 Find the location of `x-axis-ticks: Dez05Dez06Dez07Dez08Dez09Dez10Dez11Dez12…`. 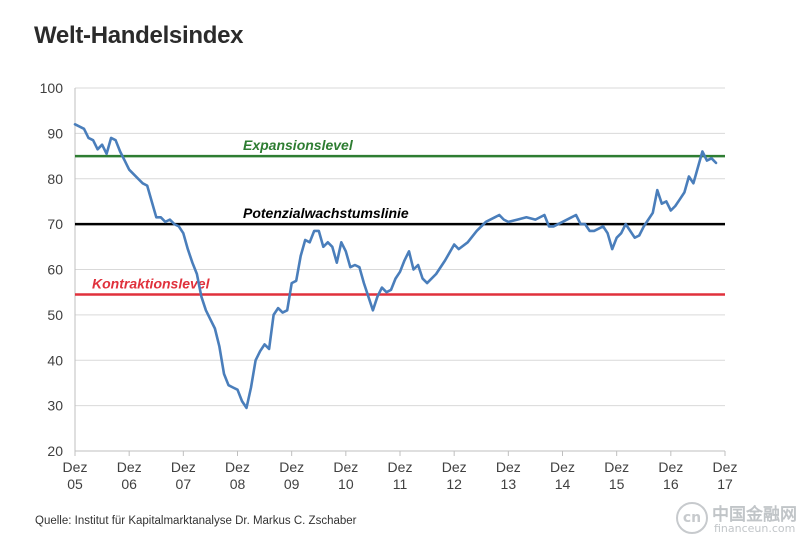

x-axis-ticks: Dez05Dez06Dez07Dez08Dez09Dez10Dez11Dez12… is located at coordinates (400, 475).